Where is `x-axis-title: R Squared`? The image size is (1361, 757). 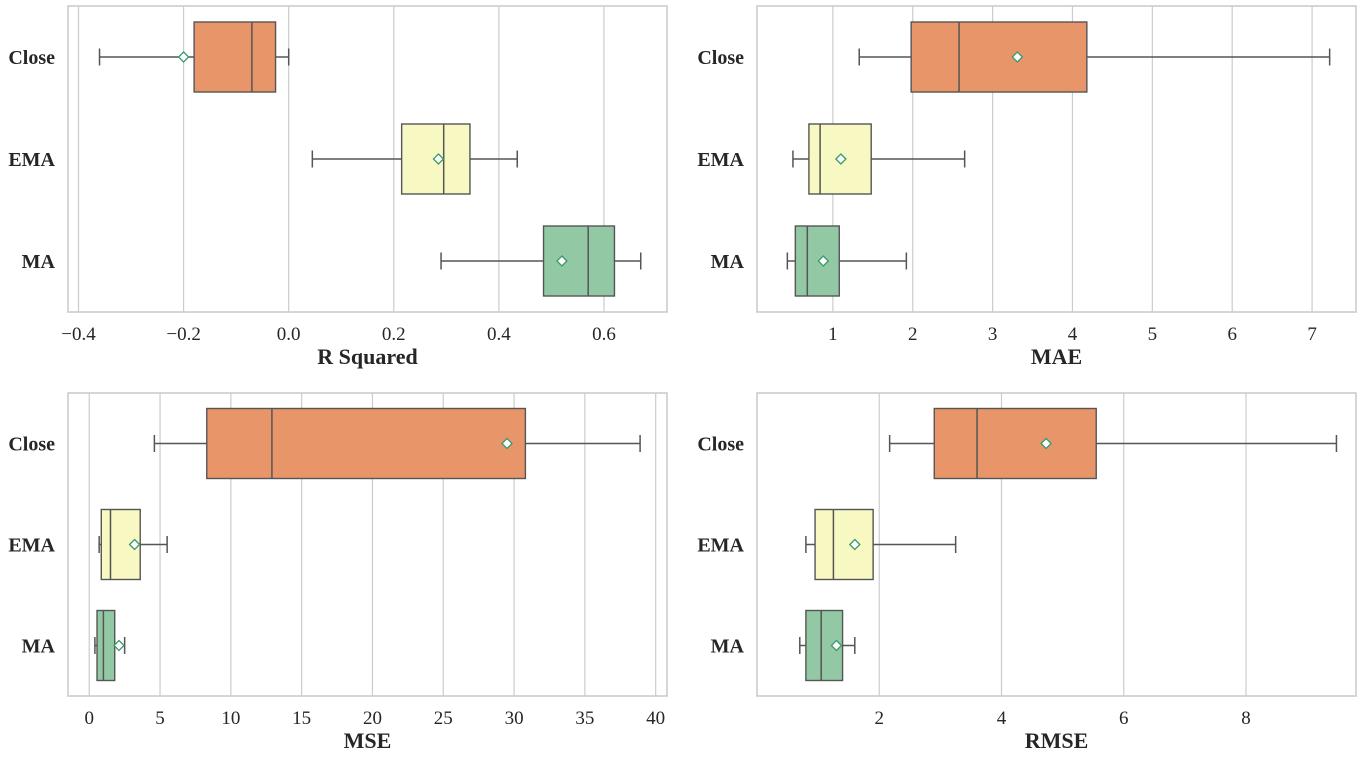
x-axis-title: R Squared is located at coordinates (367, 356).